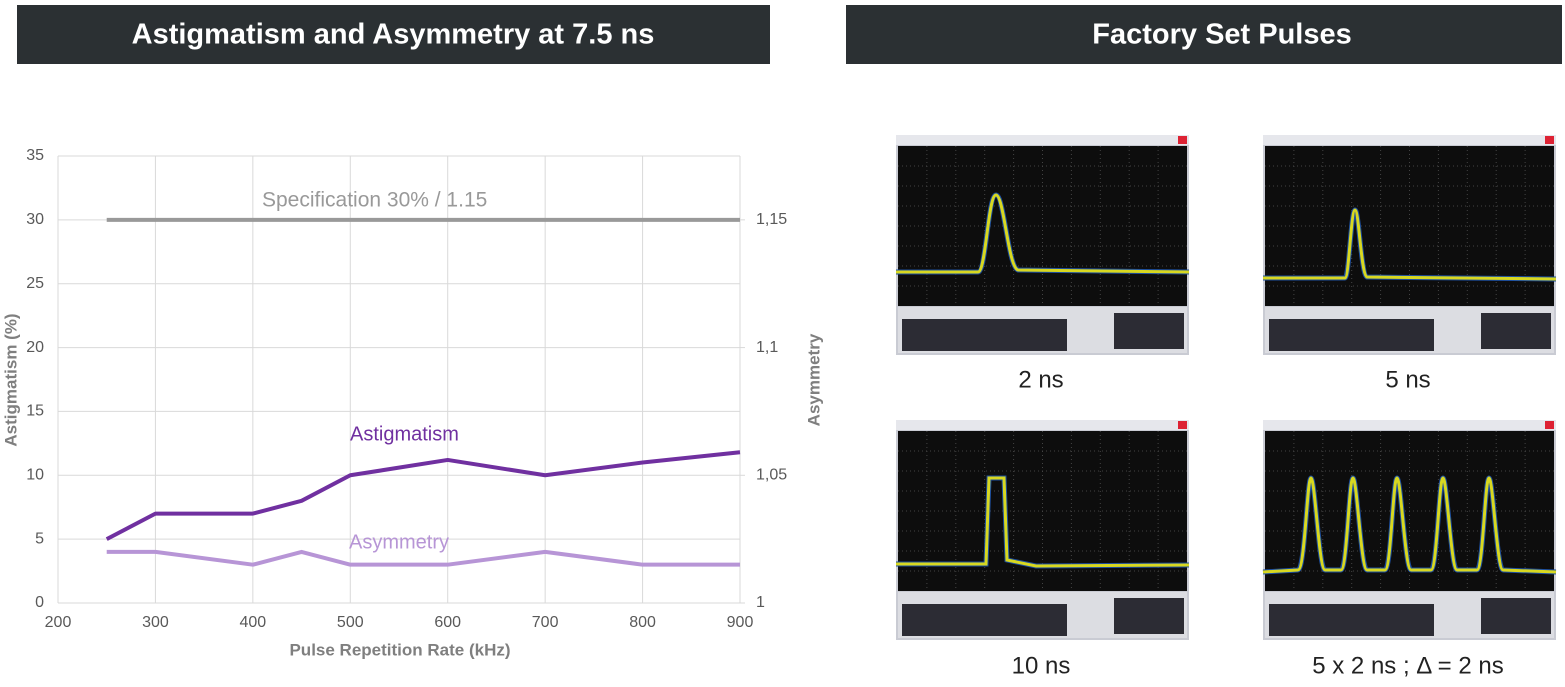  I want to click on x-tick-label: 300, so click(155, 622).